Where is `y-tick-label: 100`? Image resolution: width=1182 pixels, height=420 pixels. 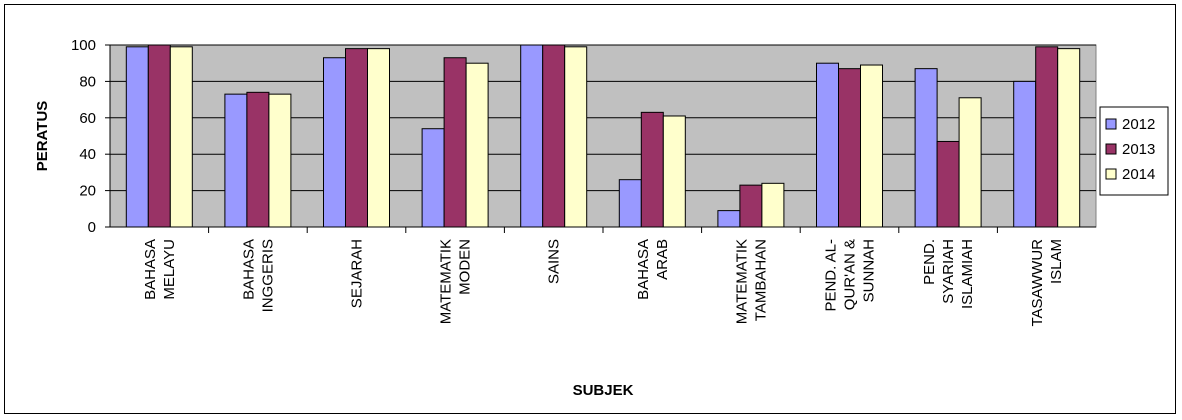 y-tick-label: 100 is located at coordinates (83, 45).